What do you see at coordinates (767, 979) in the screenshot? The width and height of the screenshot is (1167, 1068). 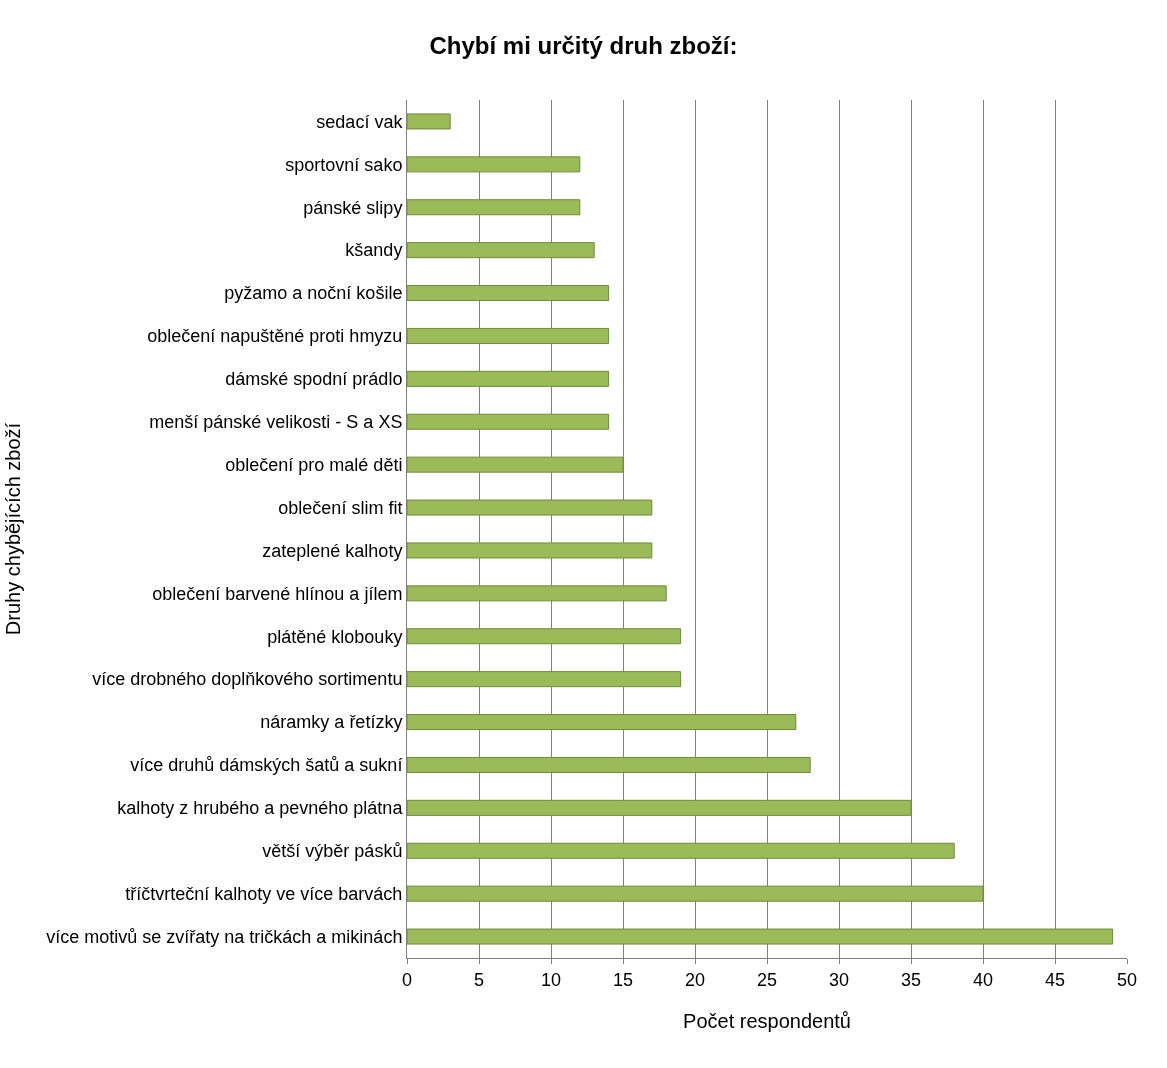 I see `x-tick-label: 25` at bounding box center [767, 979].